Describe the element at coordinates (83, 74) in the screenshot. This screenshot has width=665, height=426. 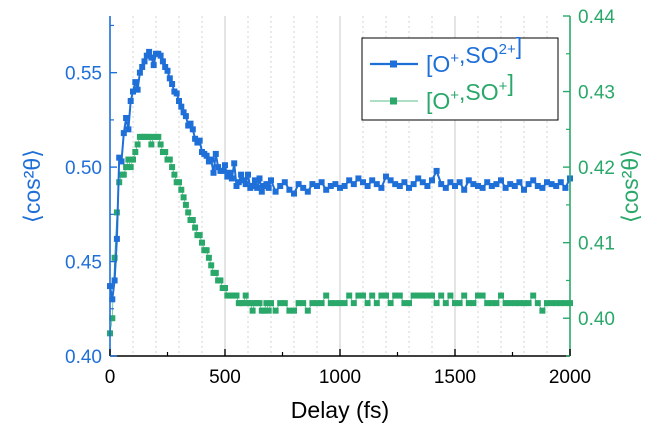
I see `y-left-tick-label: 0.55` at that location.